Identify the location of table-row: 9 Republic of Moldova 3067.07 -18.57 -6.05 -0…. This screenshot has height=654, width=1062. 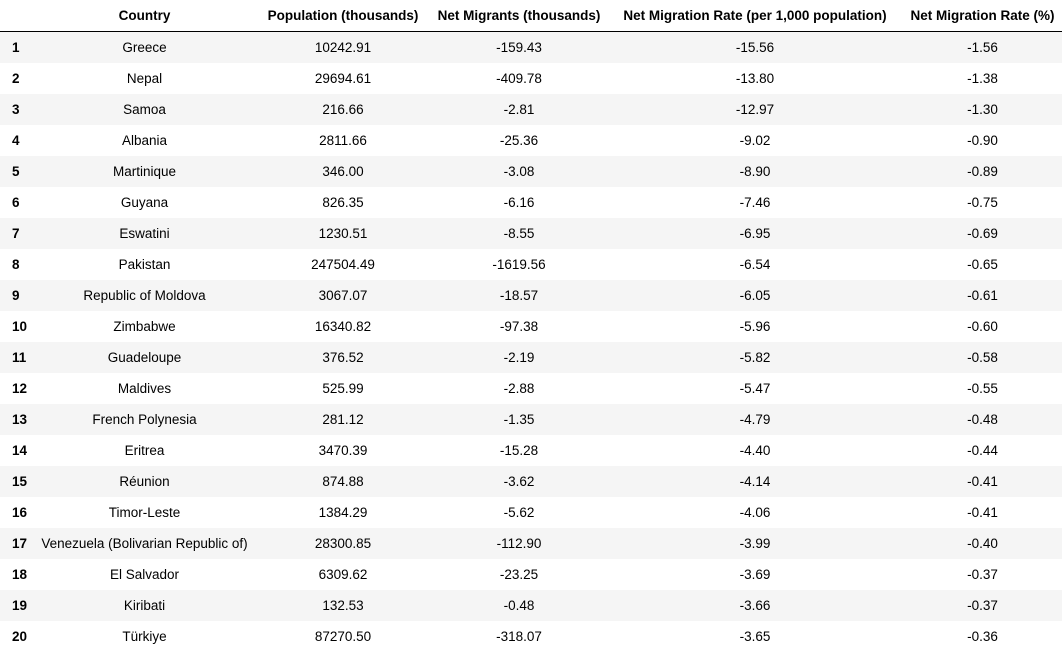
(531, 295).